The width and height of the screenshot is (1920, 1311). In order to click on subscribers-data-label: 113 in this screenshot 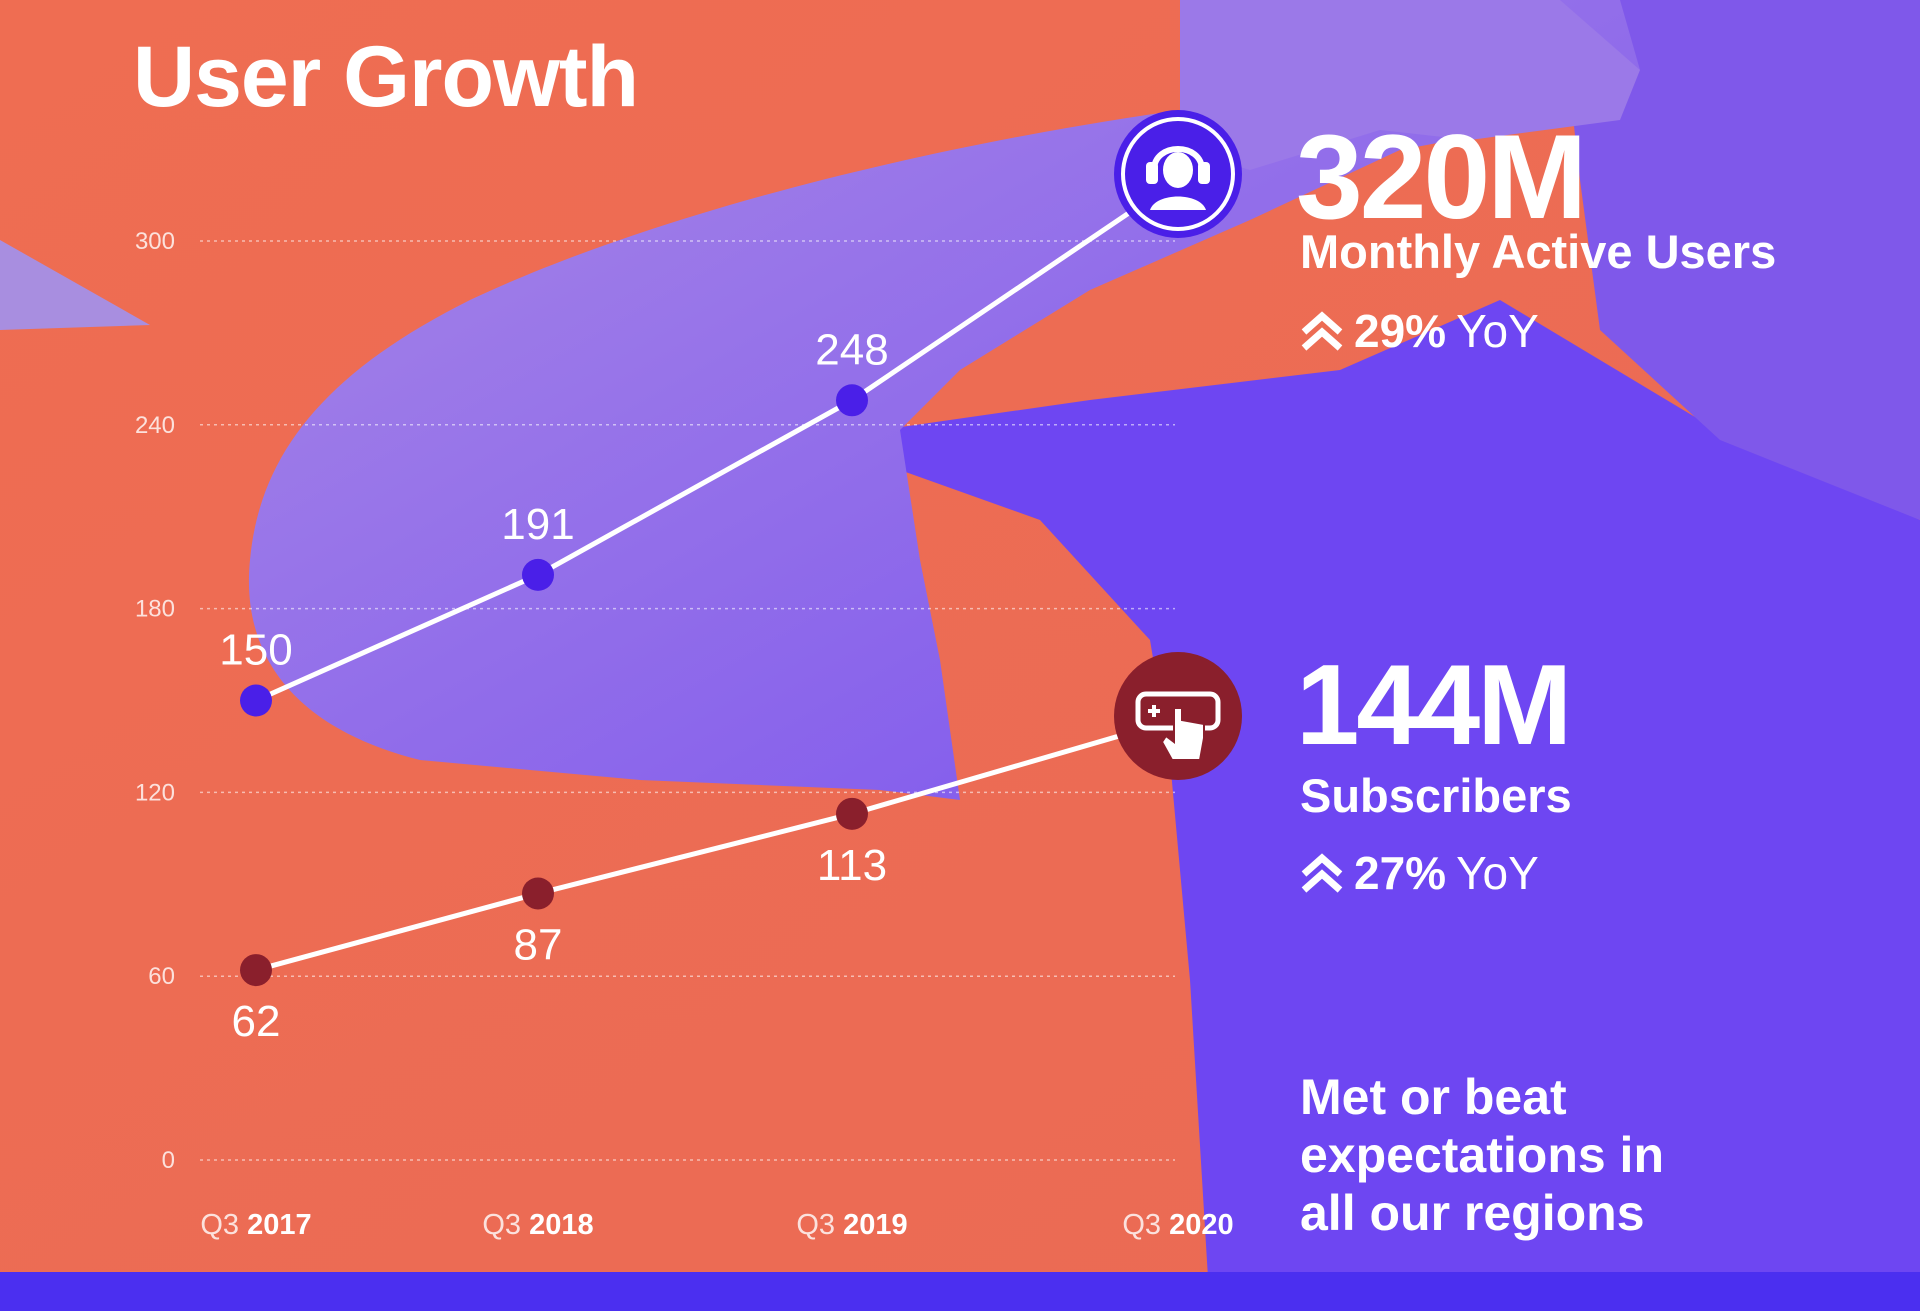, I will do `click(852, 865)`.